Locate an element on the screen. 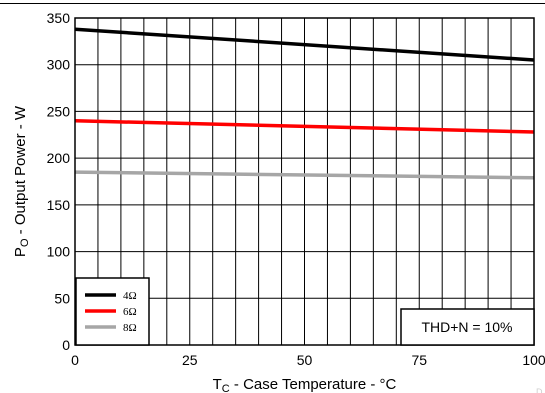  x-tick-label: 50 is located at coordinates (305, 360).